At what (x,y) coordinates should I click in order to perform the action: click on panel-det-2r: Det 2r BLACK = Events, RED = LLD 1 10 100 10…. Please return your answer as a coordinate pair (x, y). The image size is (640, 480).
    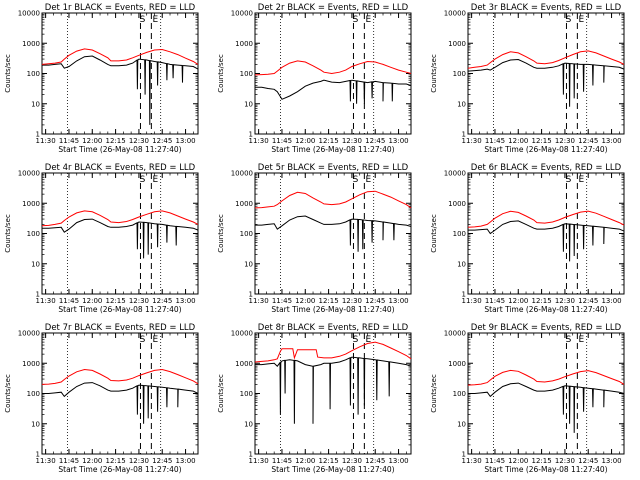
    Looking at the image, I should click on (314, 78).